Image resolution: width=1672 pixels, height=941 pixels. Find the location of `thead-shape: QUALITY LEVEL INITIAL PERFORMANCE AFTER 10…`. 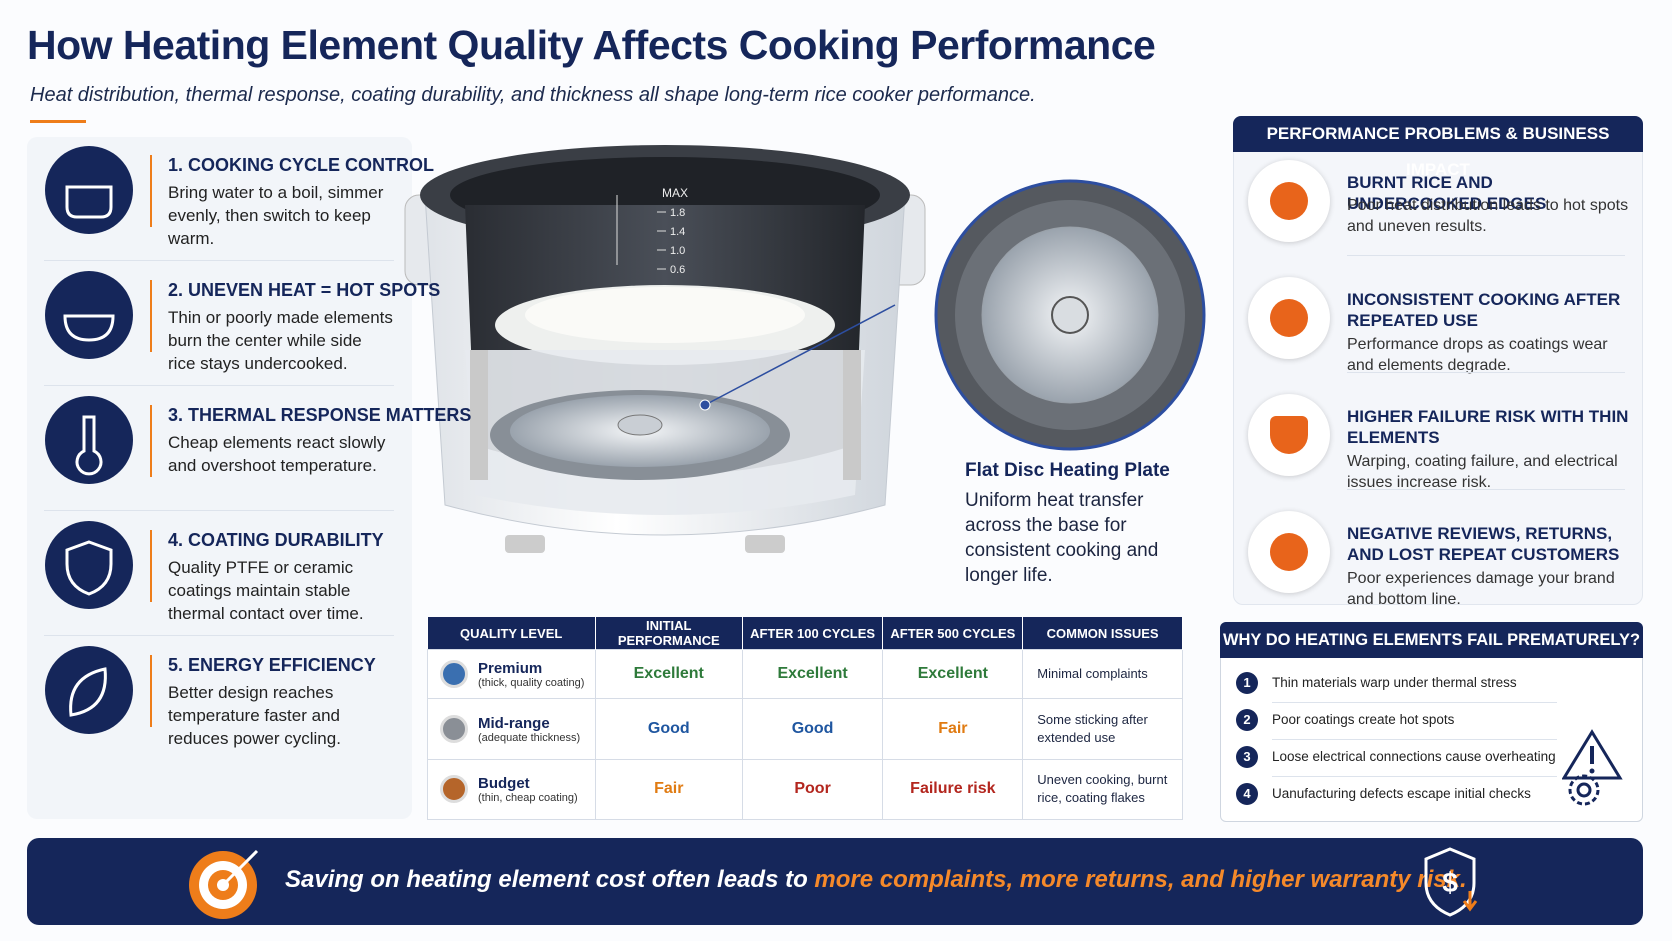

thead-shape: QUALITY LEVEL INITIAL PERFORMANCE AFTER 10… is located at coordinates (805, 633).